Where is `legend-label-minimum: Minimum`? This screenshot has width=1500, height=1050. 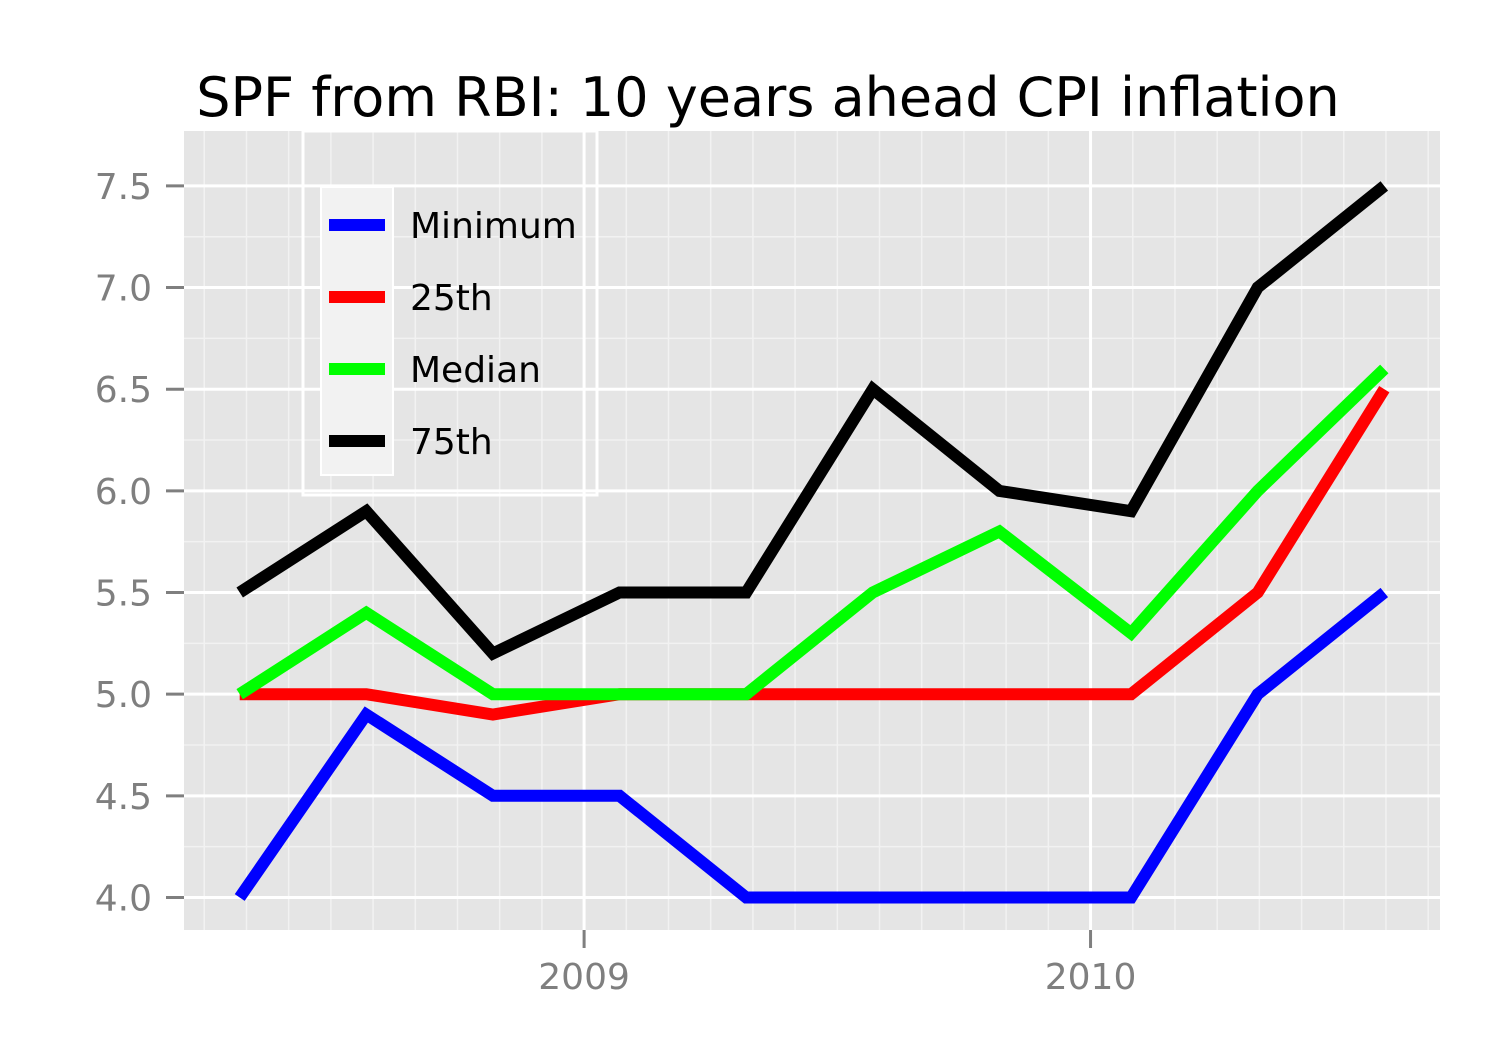
legend-label-minimum: Minimum is located at coordinates (493, 226).